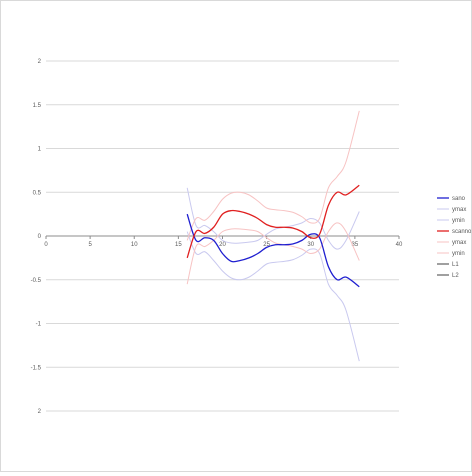 This screenshot has width=472, height=476. I want to click on x-tick-label: 25, so click(266, 245).